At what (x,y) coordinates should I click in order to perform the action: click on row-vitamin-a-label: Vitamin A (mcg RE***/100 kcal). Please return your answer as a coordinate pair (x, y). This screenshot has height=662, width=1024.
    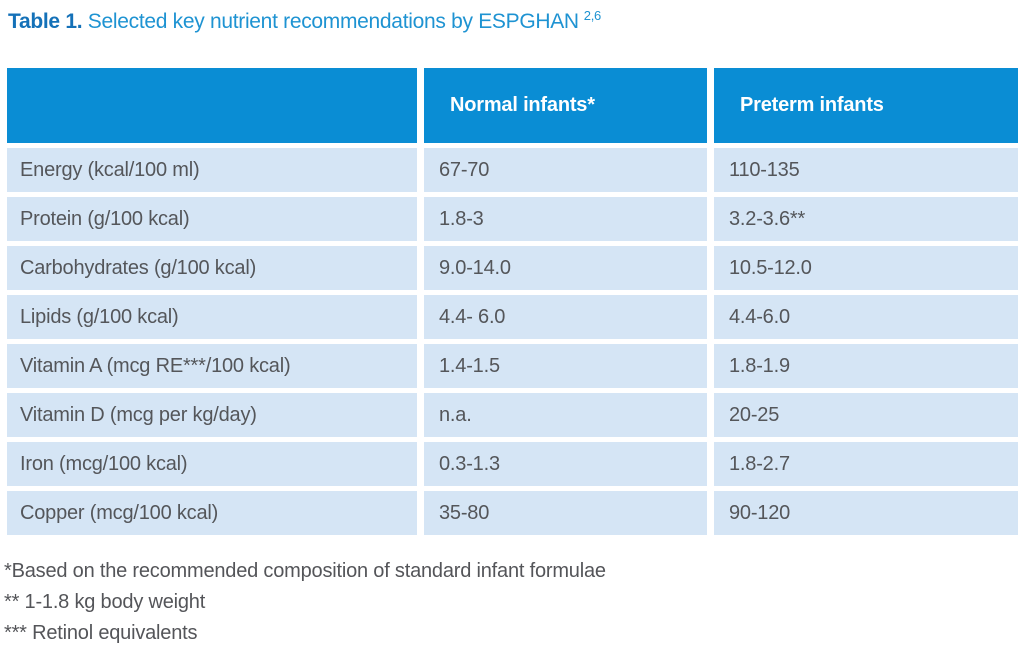
    Looking at the image, I should click on (212, 366).